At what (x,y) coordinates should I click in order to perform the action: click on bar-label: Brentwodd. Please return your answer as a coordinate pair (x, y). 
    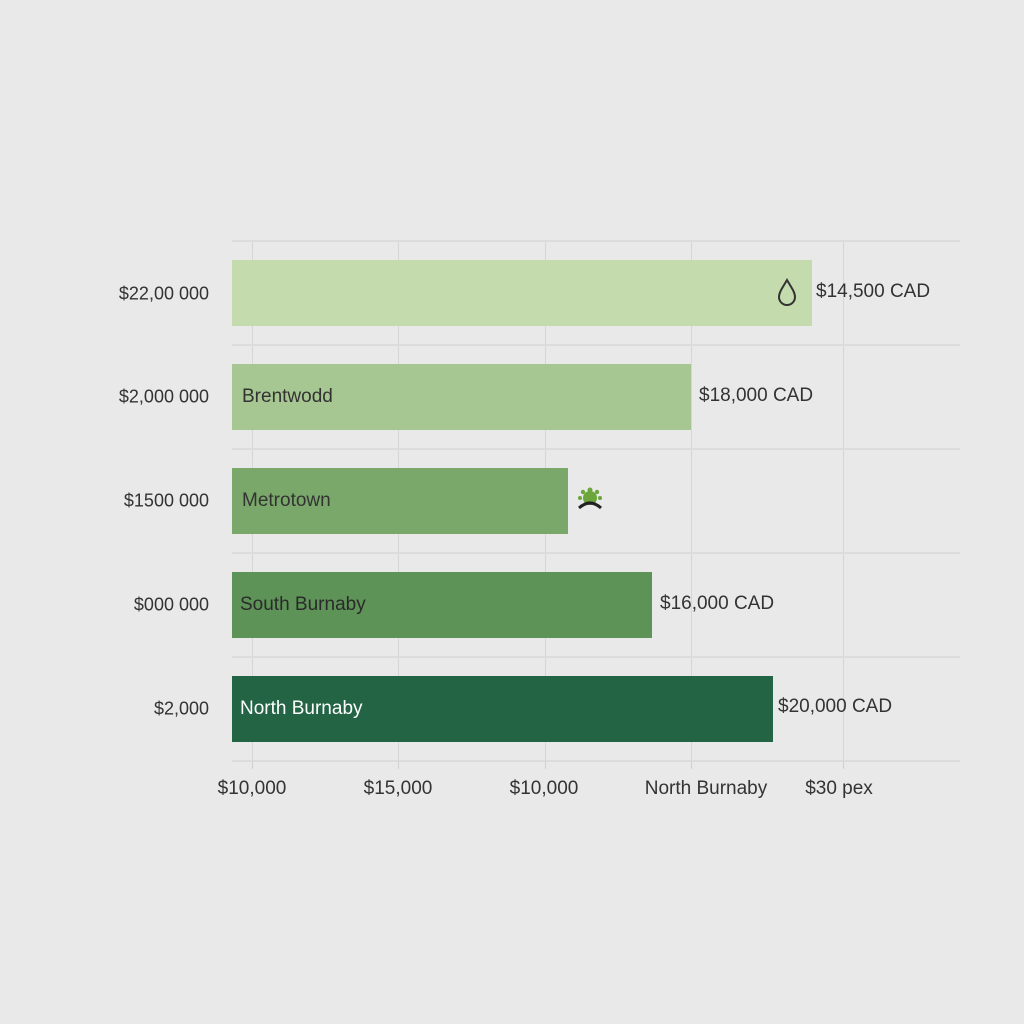
    Looking at the image, I should click on (287, 396).